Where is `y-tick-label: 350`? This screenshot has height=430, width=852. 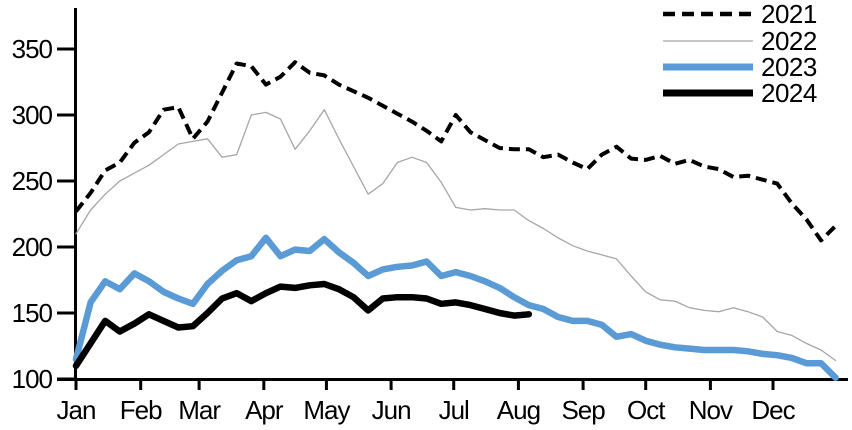 y-tick-label: 350 is located at coordinates (32, 49).